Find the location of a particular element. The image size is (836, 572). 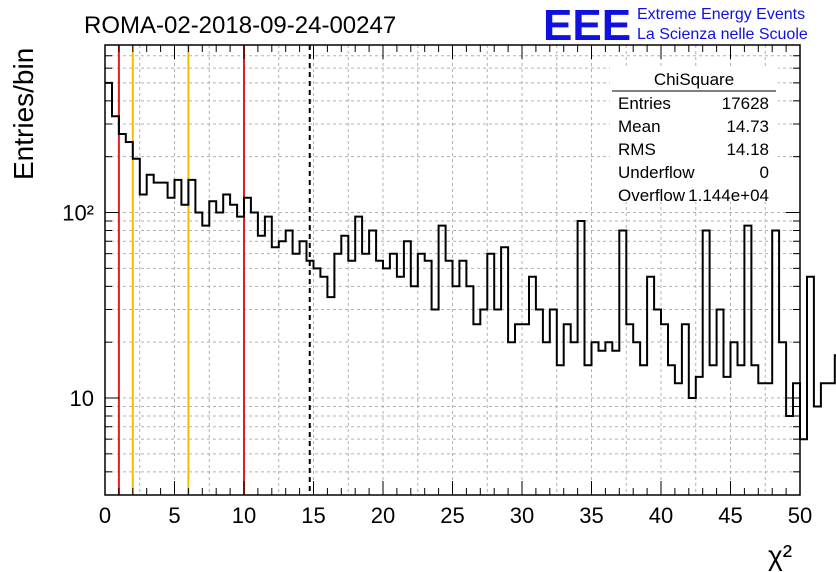

x-tick-label: 10 is located at coordinates (244, 515).